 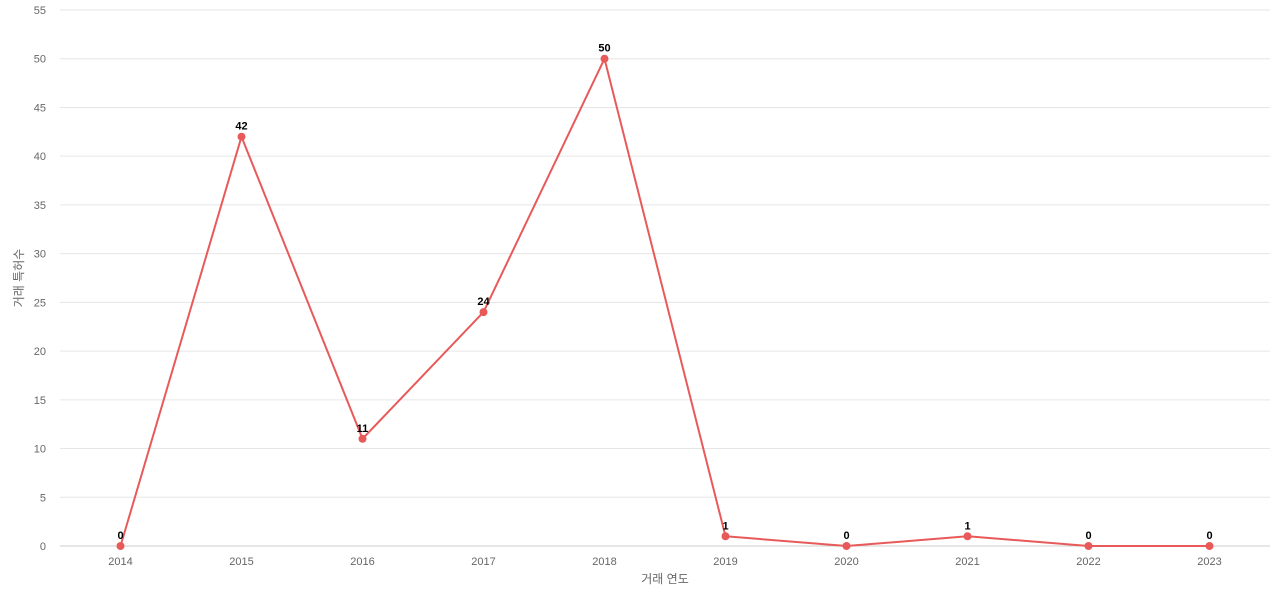 I want to click on y-tick-label: 35, so click(x=40, y=206).